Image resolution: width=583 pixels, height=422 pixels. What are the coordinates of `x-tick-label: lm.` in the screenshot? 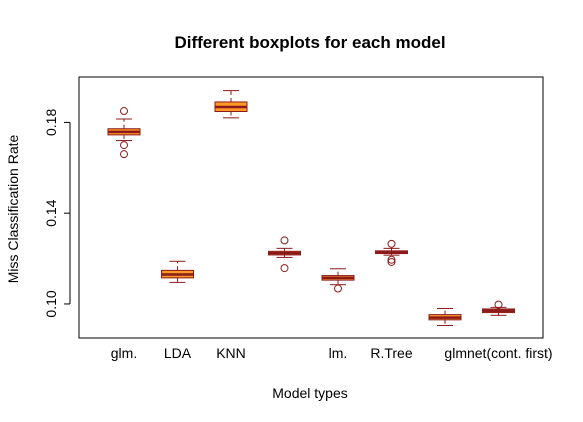 It's located at (338, 353).